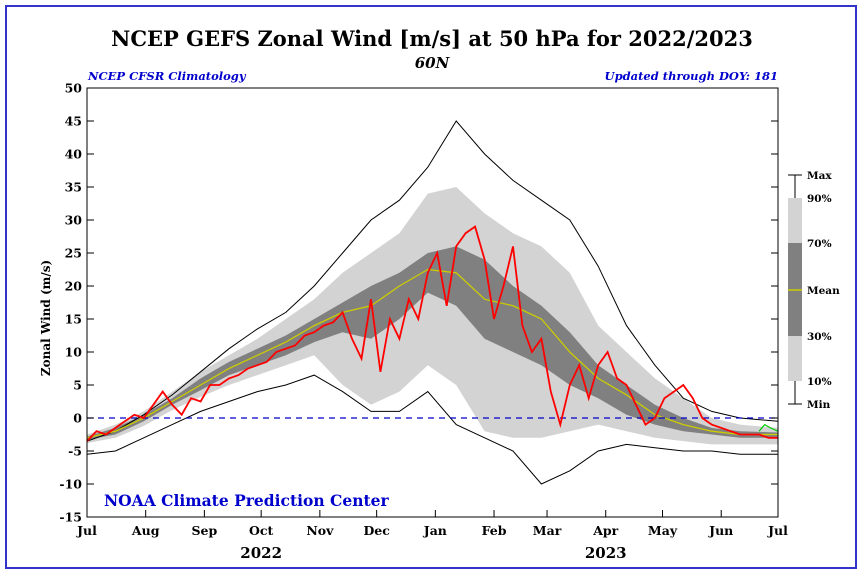  Describe the element at coordinates (494, 530) in the screenshot. I see `x-tick-label: Feb` at that location.